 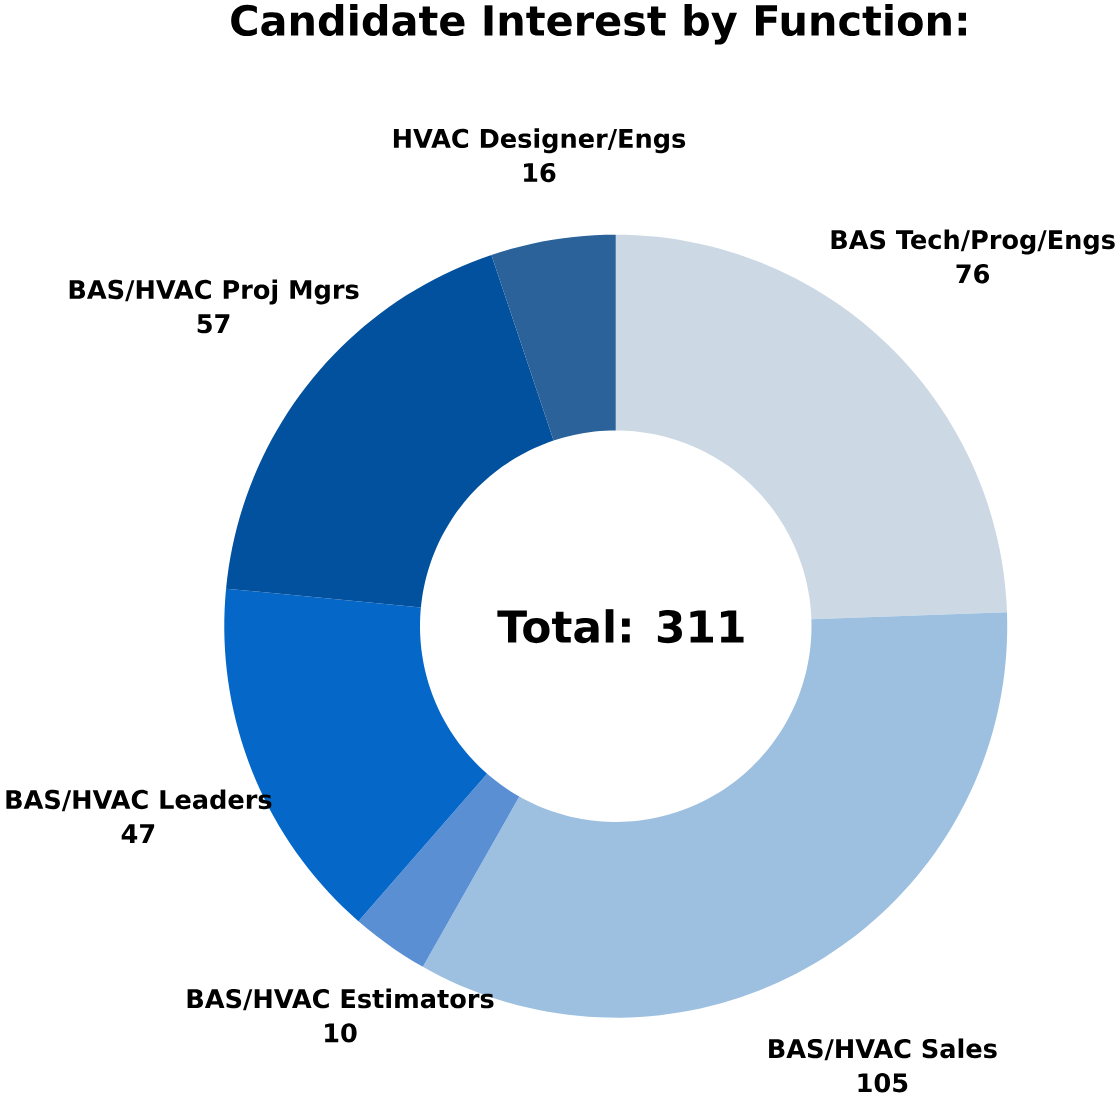 What do you see at coordinates (213, 324) in the screenshot?
I see `data-label: 57` at bounding box center [213, 324].